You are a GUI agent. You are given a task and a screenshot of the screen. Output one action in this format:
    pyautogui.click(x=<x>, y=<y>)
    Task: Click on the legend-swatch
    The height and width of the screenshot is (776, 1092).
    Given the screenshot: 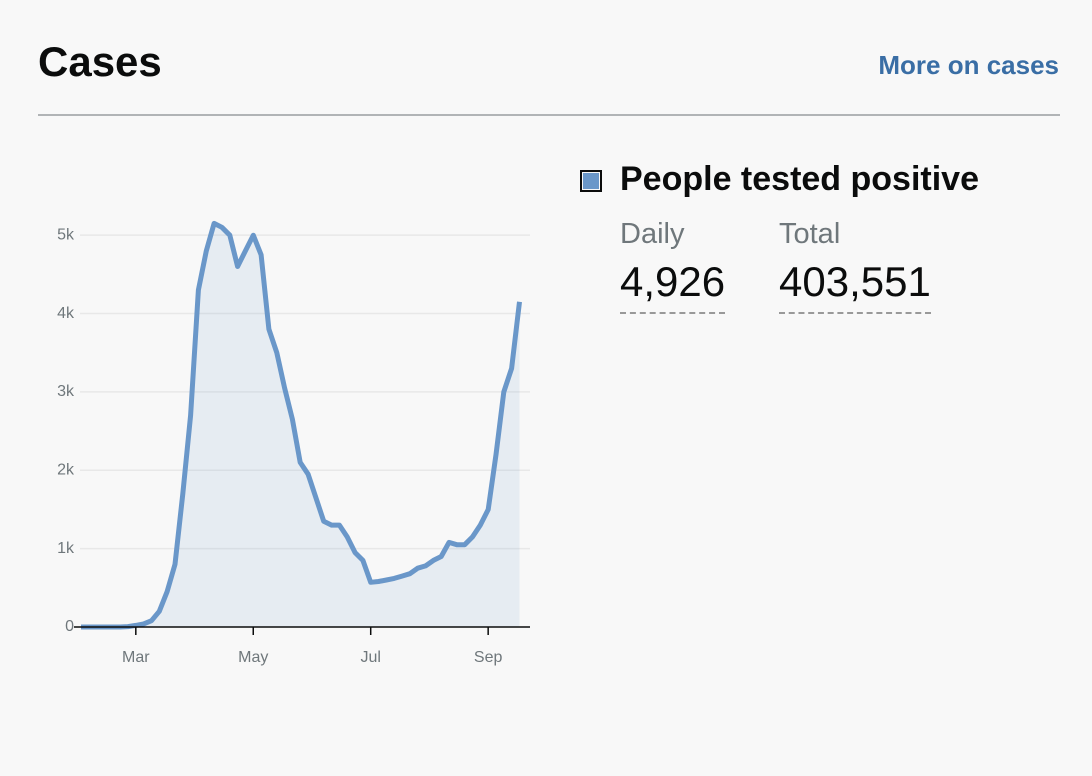 What is the action you would take?
    pyautogui.click(x=591, y=181)
    